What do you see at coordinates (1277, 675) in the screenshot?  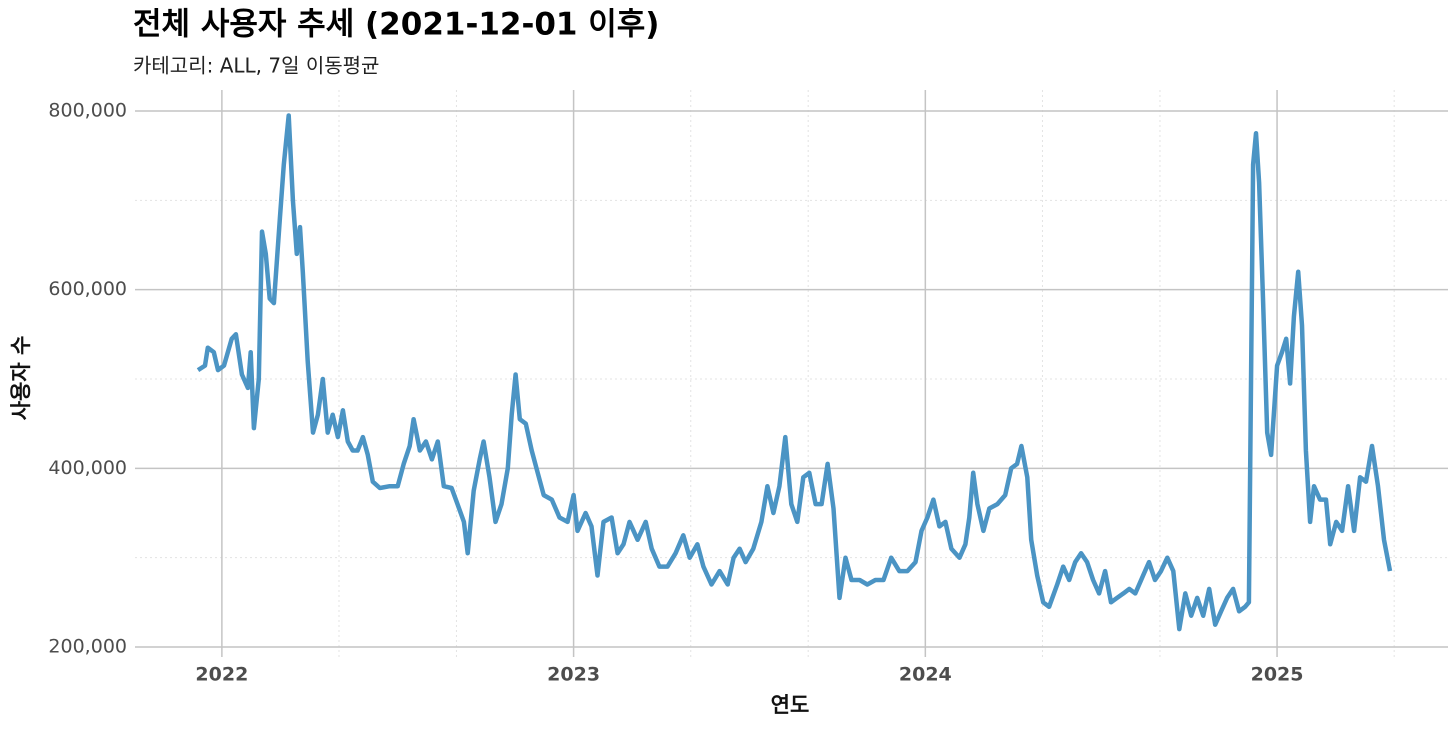 I see `x-tick-label: 2025` at bounding box center [1277, 675].